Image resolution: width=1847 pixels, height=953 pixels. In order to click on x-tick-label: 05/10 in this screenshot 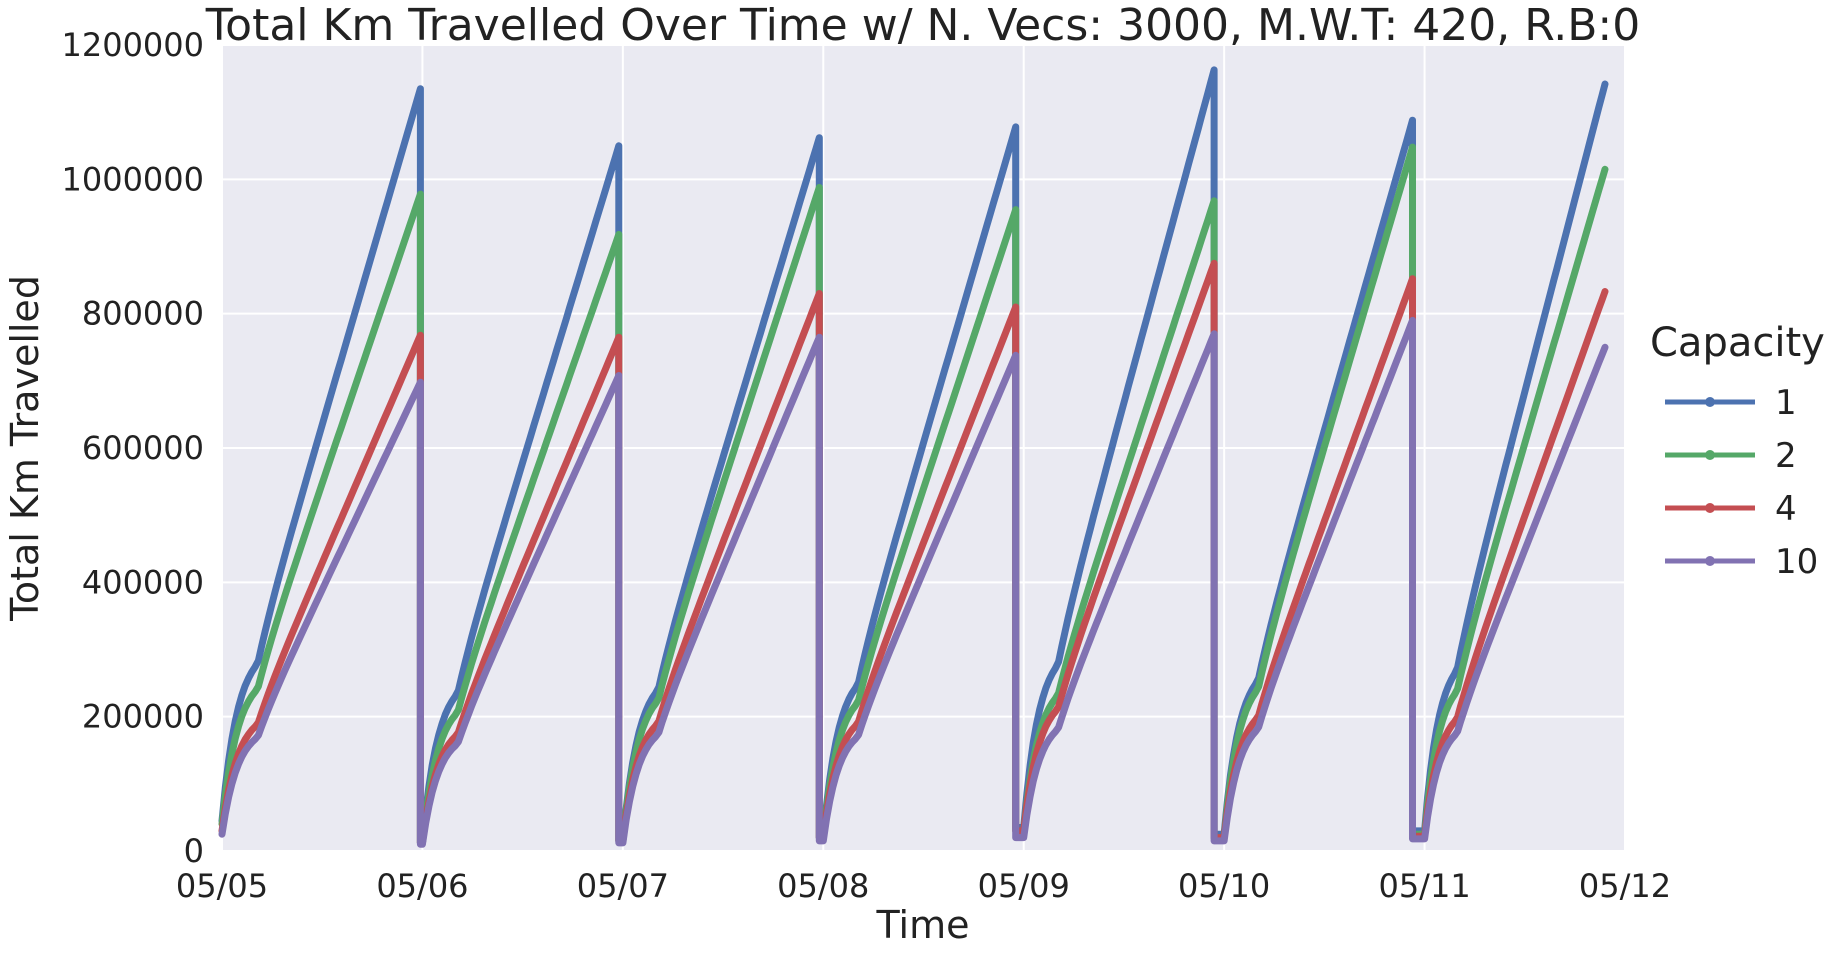, I will do `click(1224, 886)`.